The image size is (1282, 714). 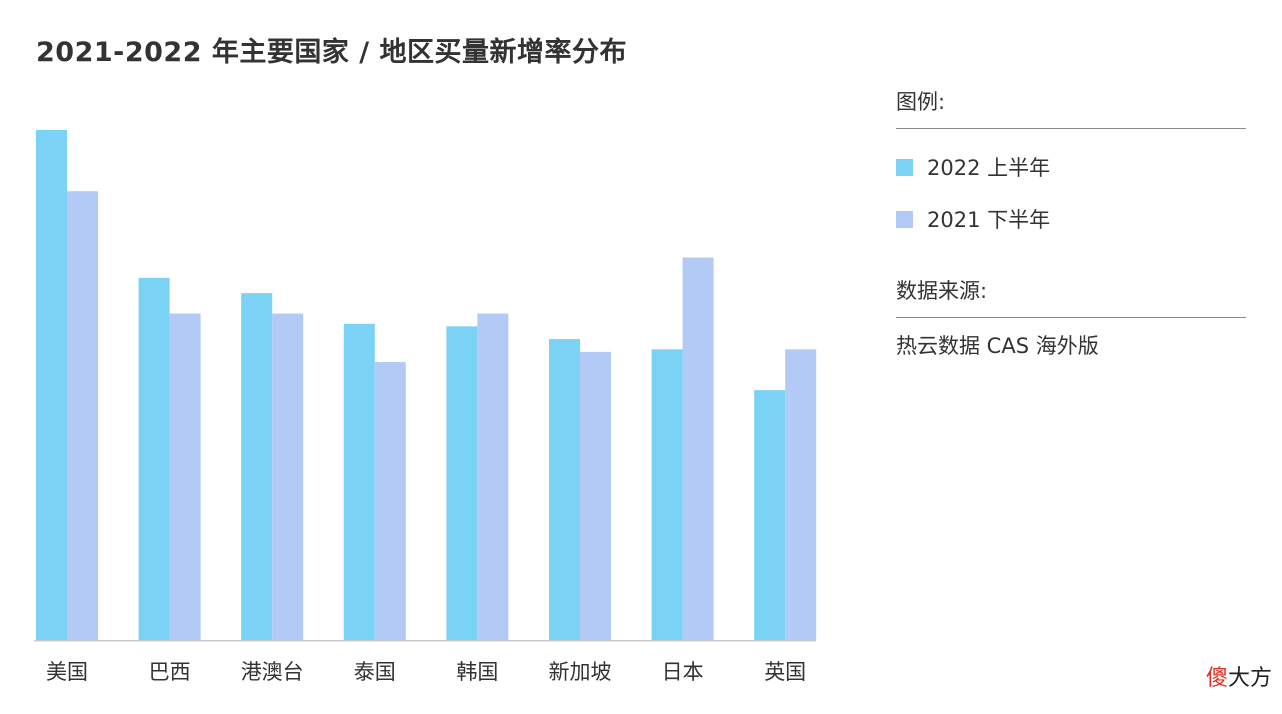 What do you see at coordinates (904, 167) in the screenshot?
I see `legend-swatch-2022-h1` at bounding box center [904, 167].